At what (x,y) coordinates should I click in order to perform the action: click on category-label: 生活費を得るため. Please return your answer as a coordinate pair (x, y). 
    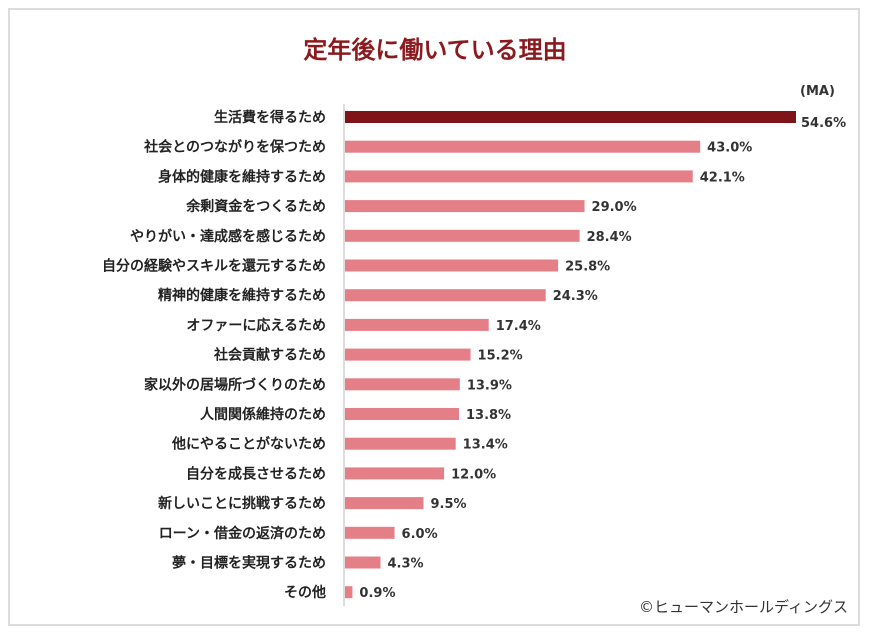
    Looking at the image, I should click on (270, 117).